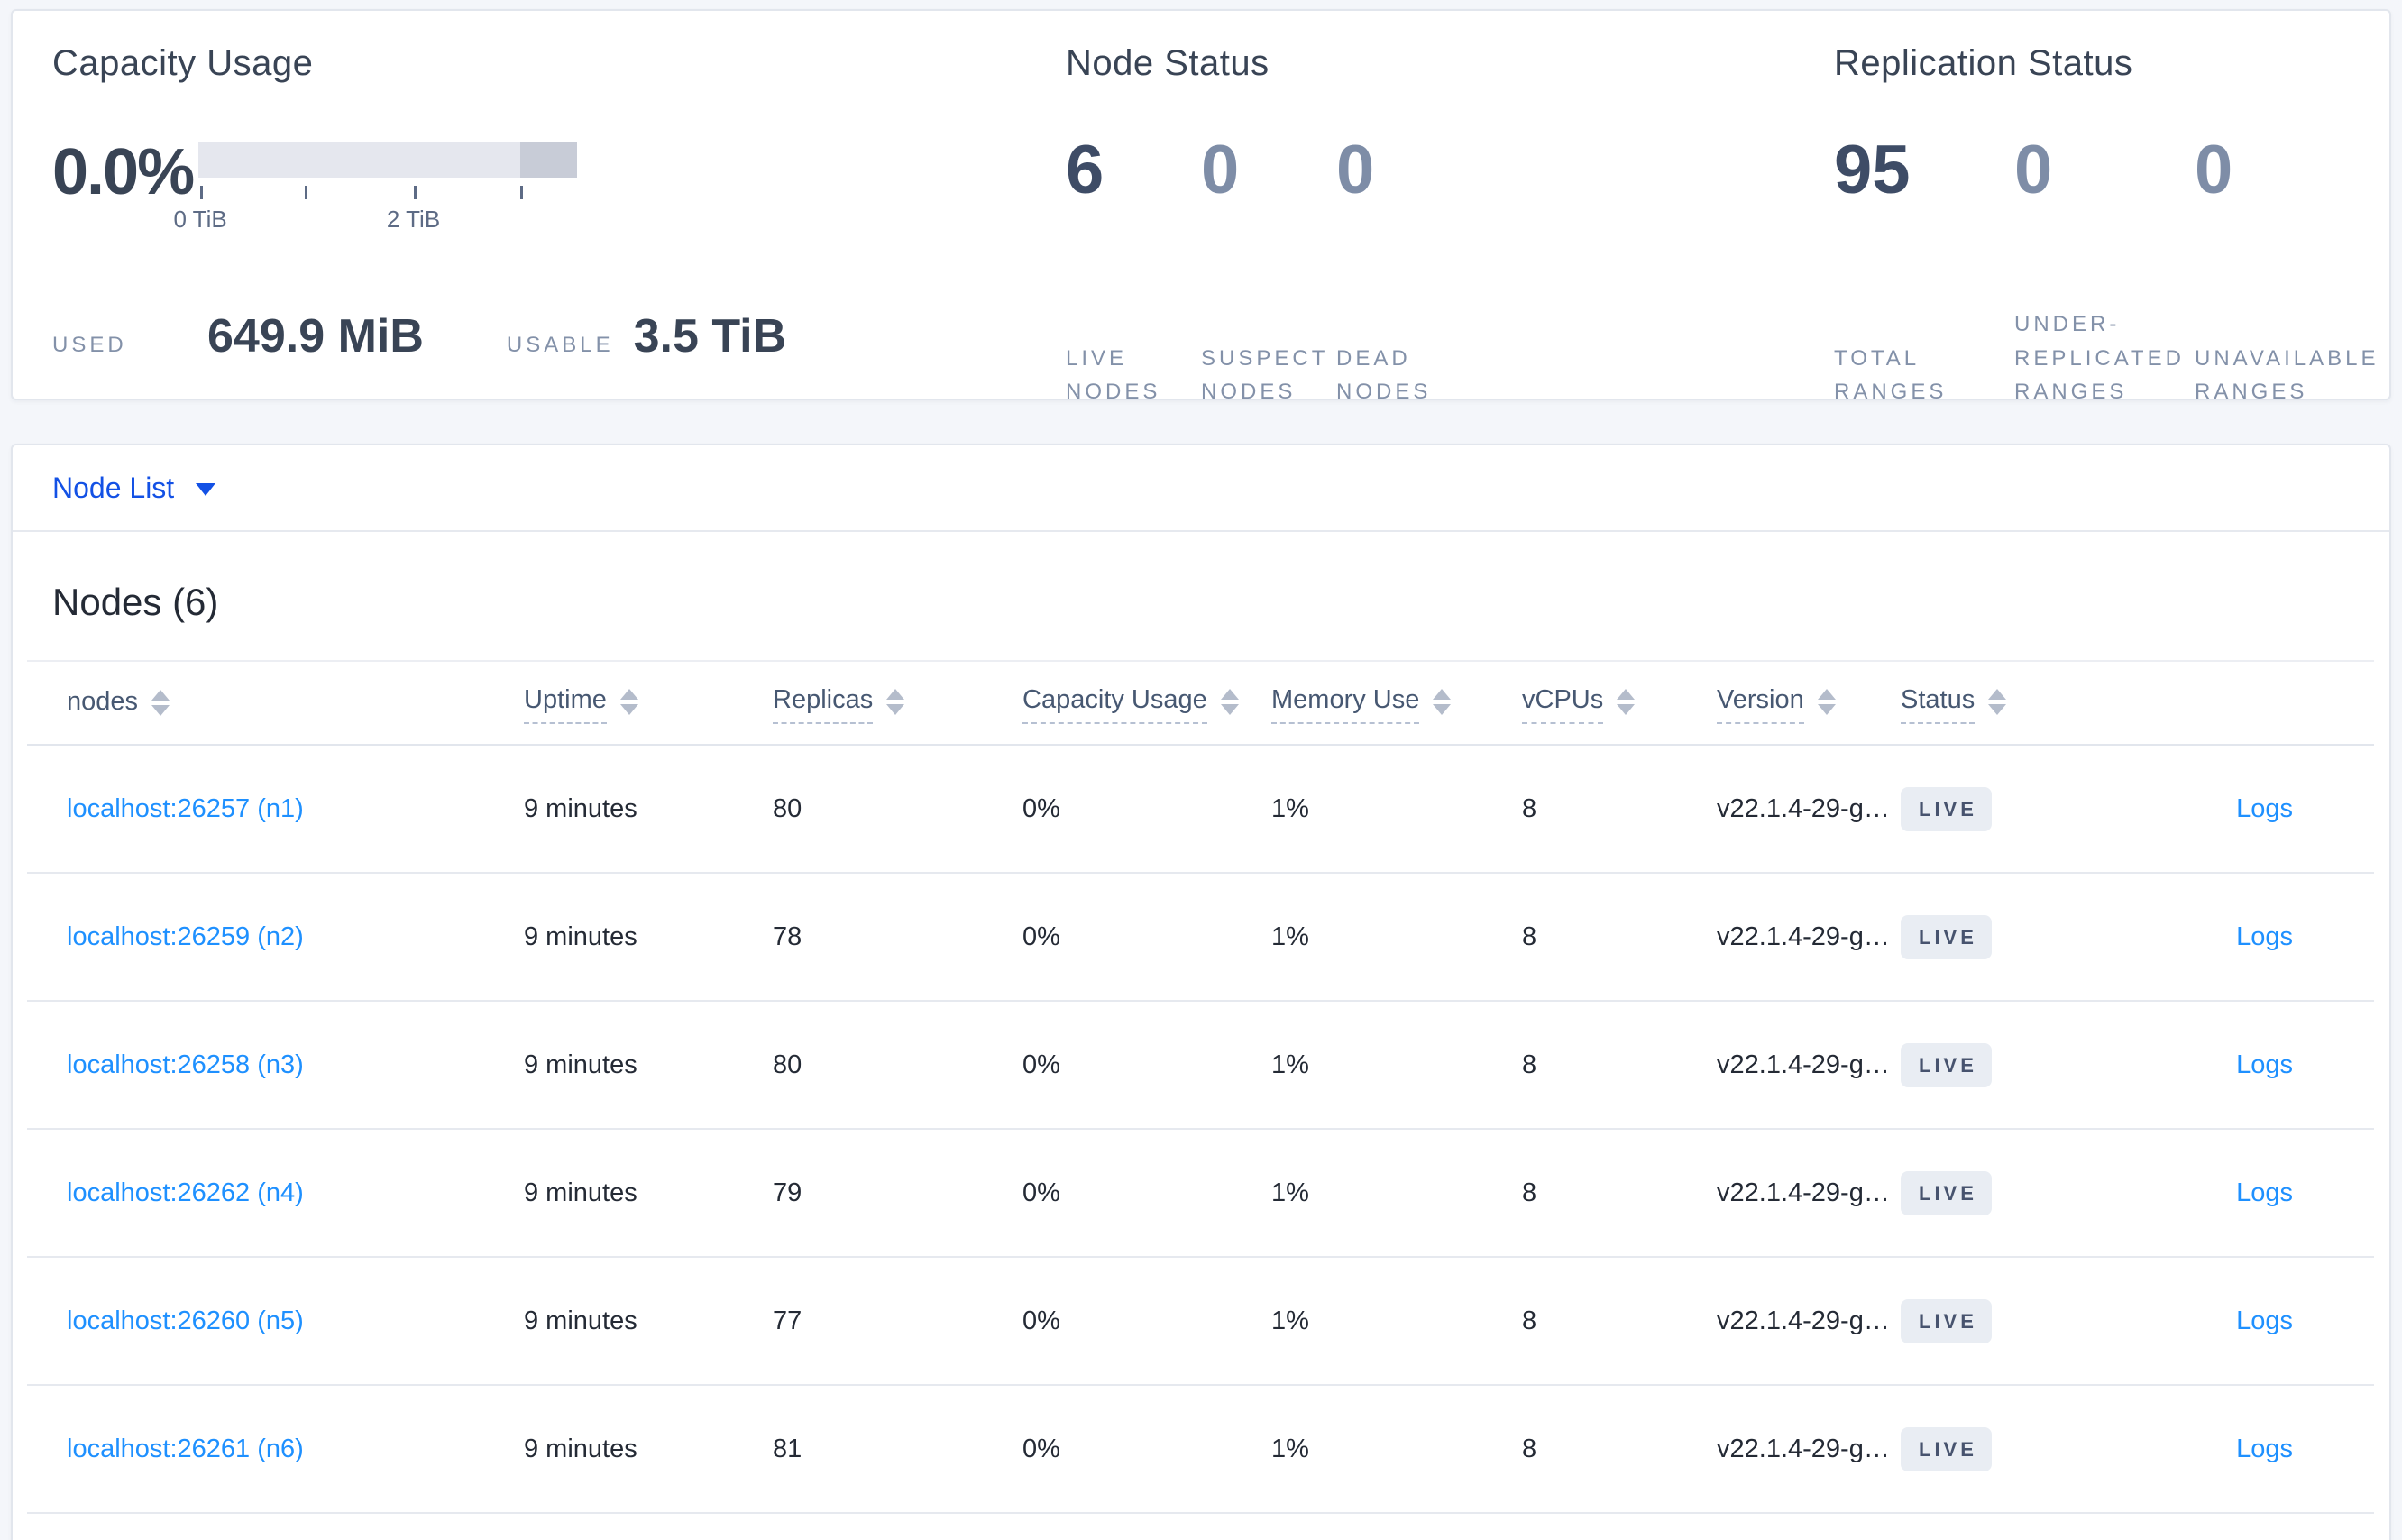 The image size is (2402, 1540). I want to click on column-header-capacity-usage: Capacity Usage, so click(1130, 704).